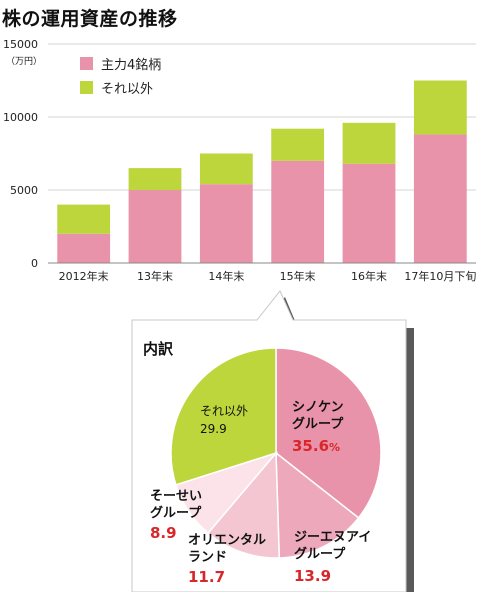 This screenshot has width=480, height=592. I want to click on y-tick-label: 15000, so click(20, 44).